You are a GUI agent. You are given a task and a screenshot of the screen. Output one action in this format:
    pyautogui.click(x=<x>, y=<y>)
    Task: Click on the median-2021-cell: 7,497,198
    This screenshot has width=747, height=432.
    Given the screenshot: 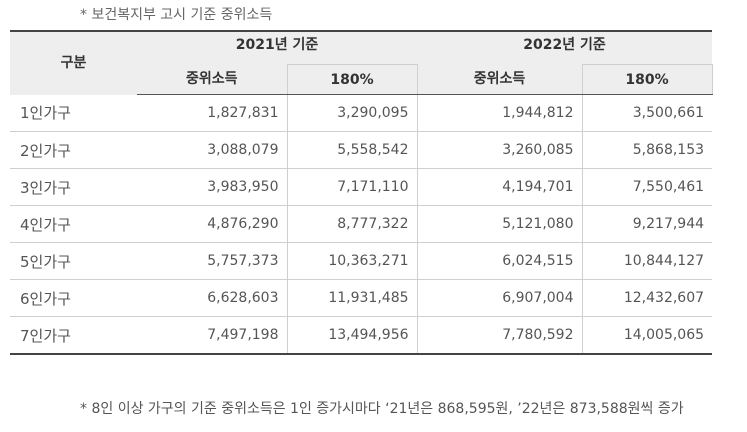 What is the action you would take?
    pyautogui.click(x=212, y=335)
    